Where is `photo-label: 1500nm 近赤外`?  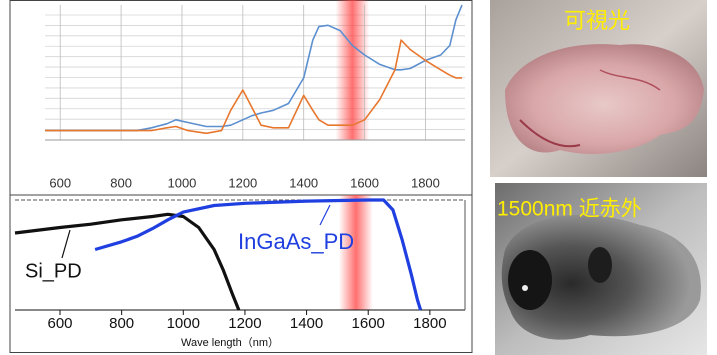 photo-label: 1500nm 近赤外 is located at coordinates (569, 209).